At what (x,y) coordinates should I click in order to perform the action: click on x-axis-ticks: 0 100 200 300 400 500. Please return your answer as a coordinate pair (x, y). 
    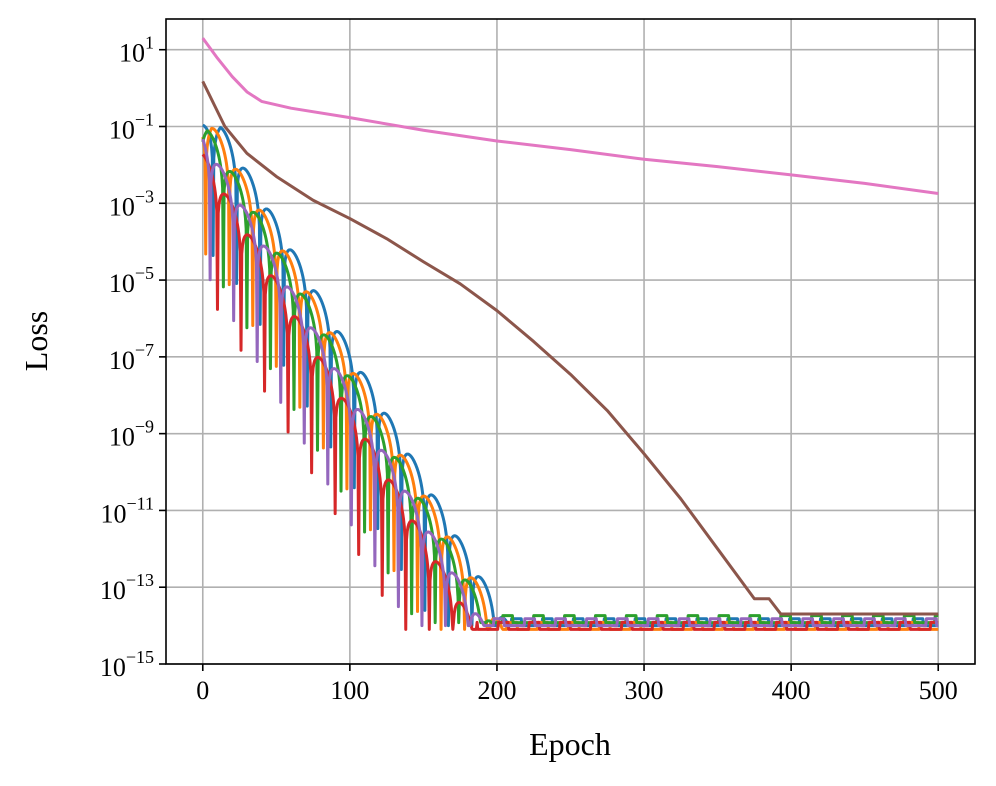
    Looking at the image, I should click on (577, 684).